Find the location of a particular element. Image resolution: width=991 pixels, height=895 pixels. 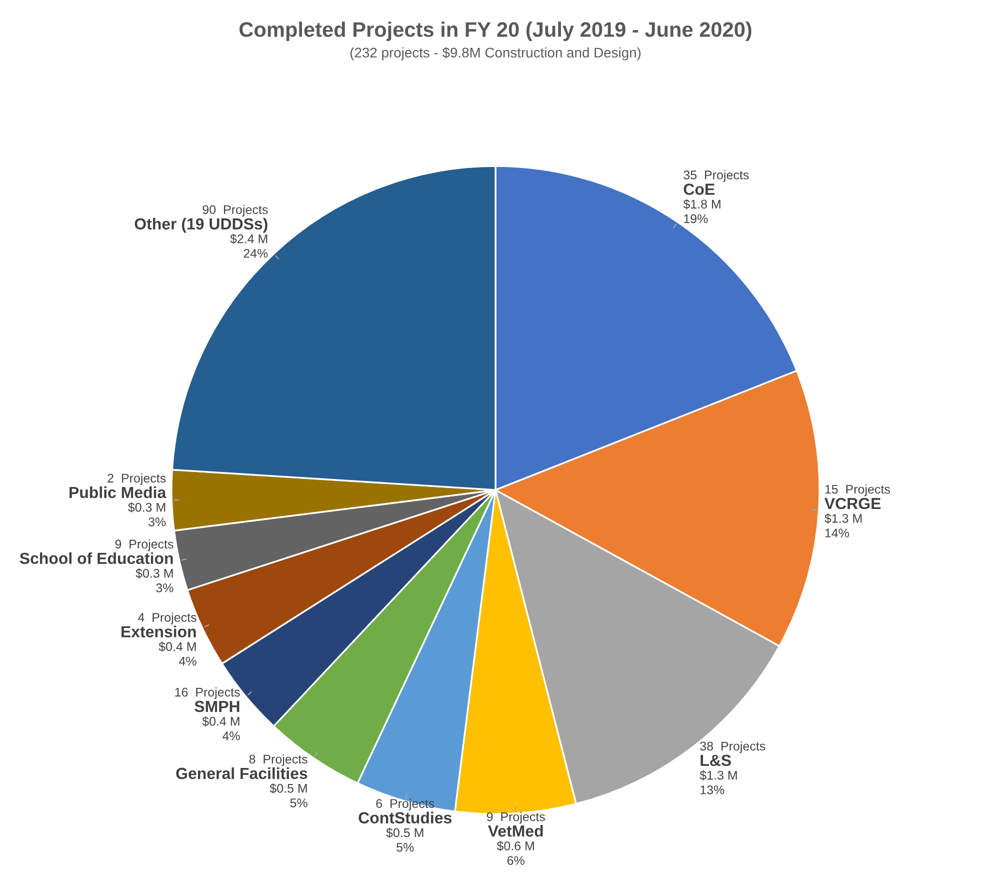

data-label: 19% is located at coordinates (696, 219).